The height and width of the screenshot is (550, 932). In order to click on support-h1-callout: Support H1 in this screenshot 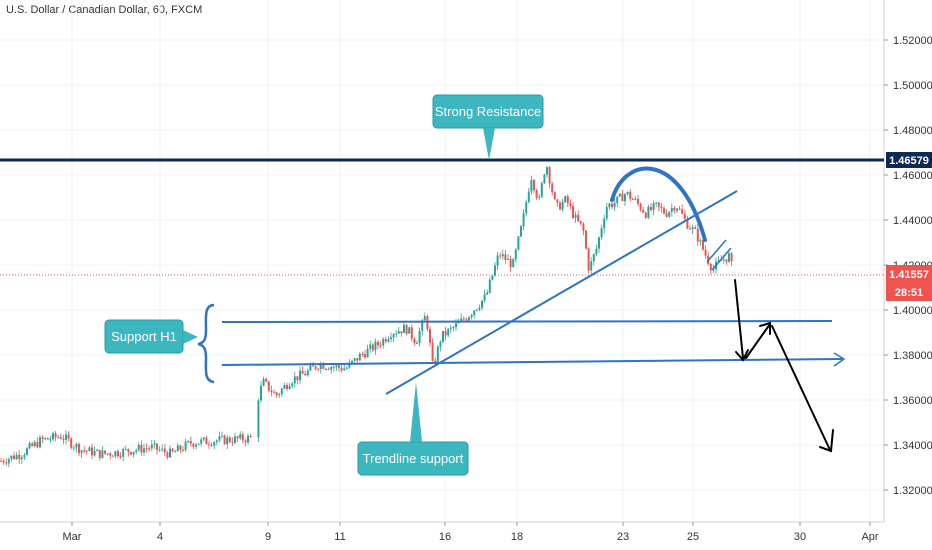, I will do `click(151, 336)`.